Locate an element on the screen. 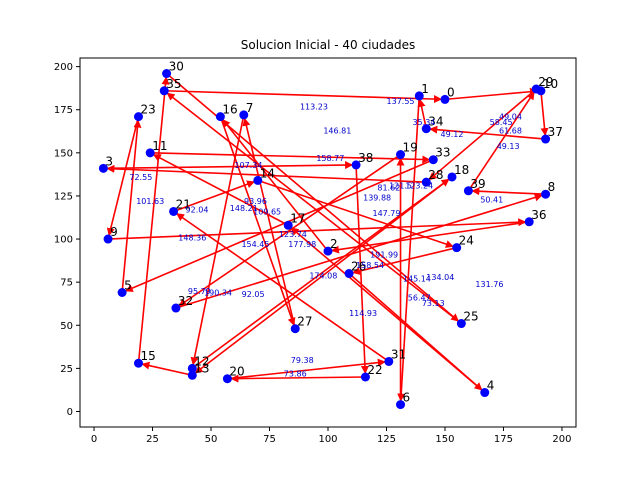 This screenshot has width=640, height=480. city-label: 23 is located at coordinates (147, 110).